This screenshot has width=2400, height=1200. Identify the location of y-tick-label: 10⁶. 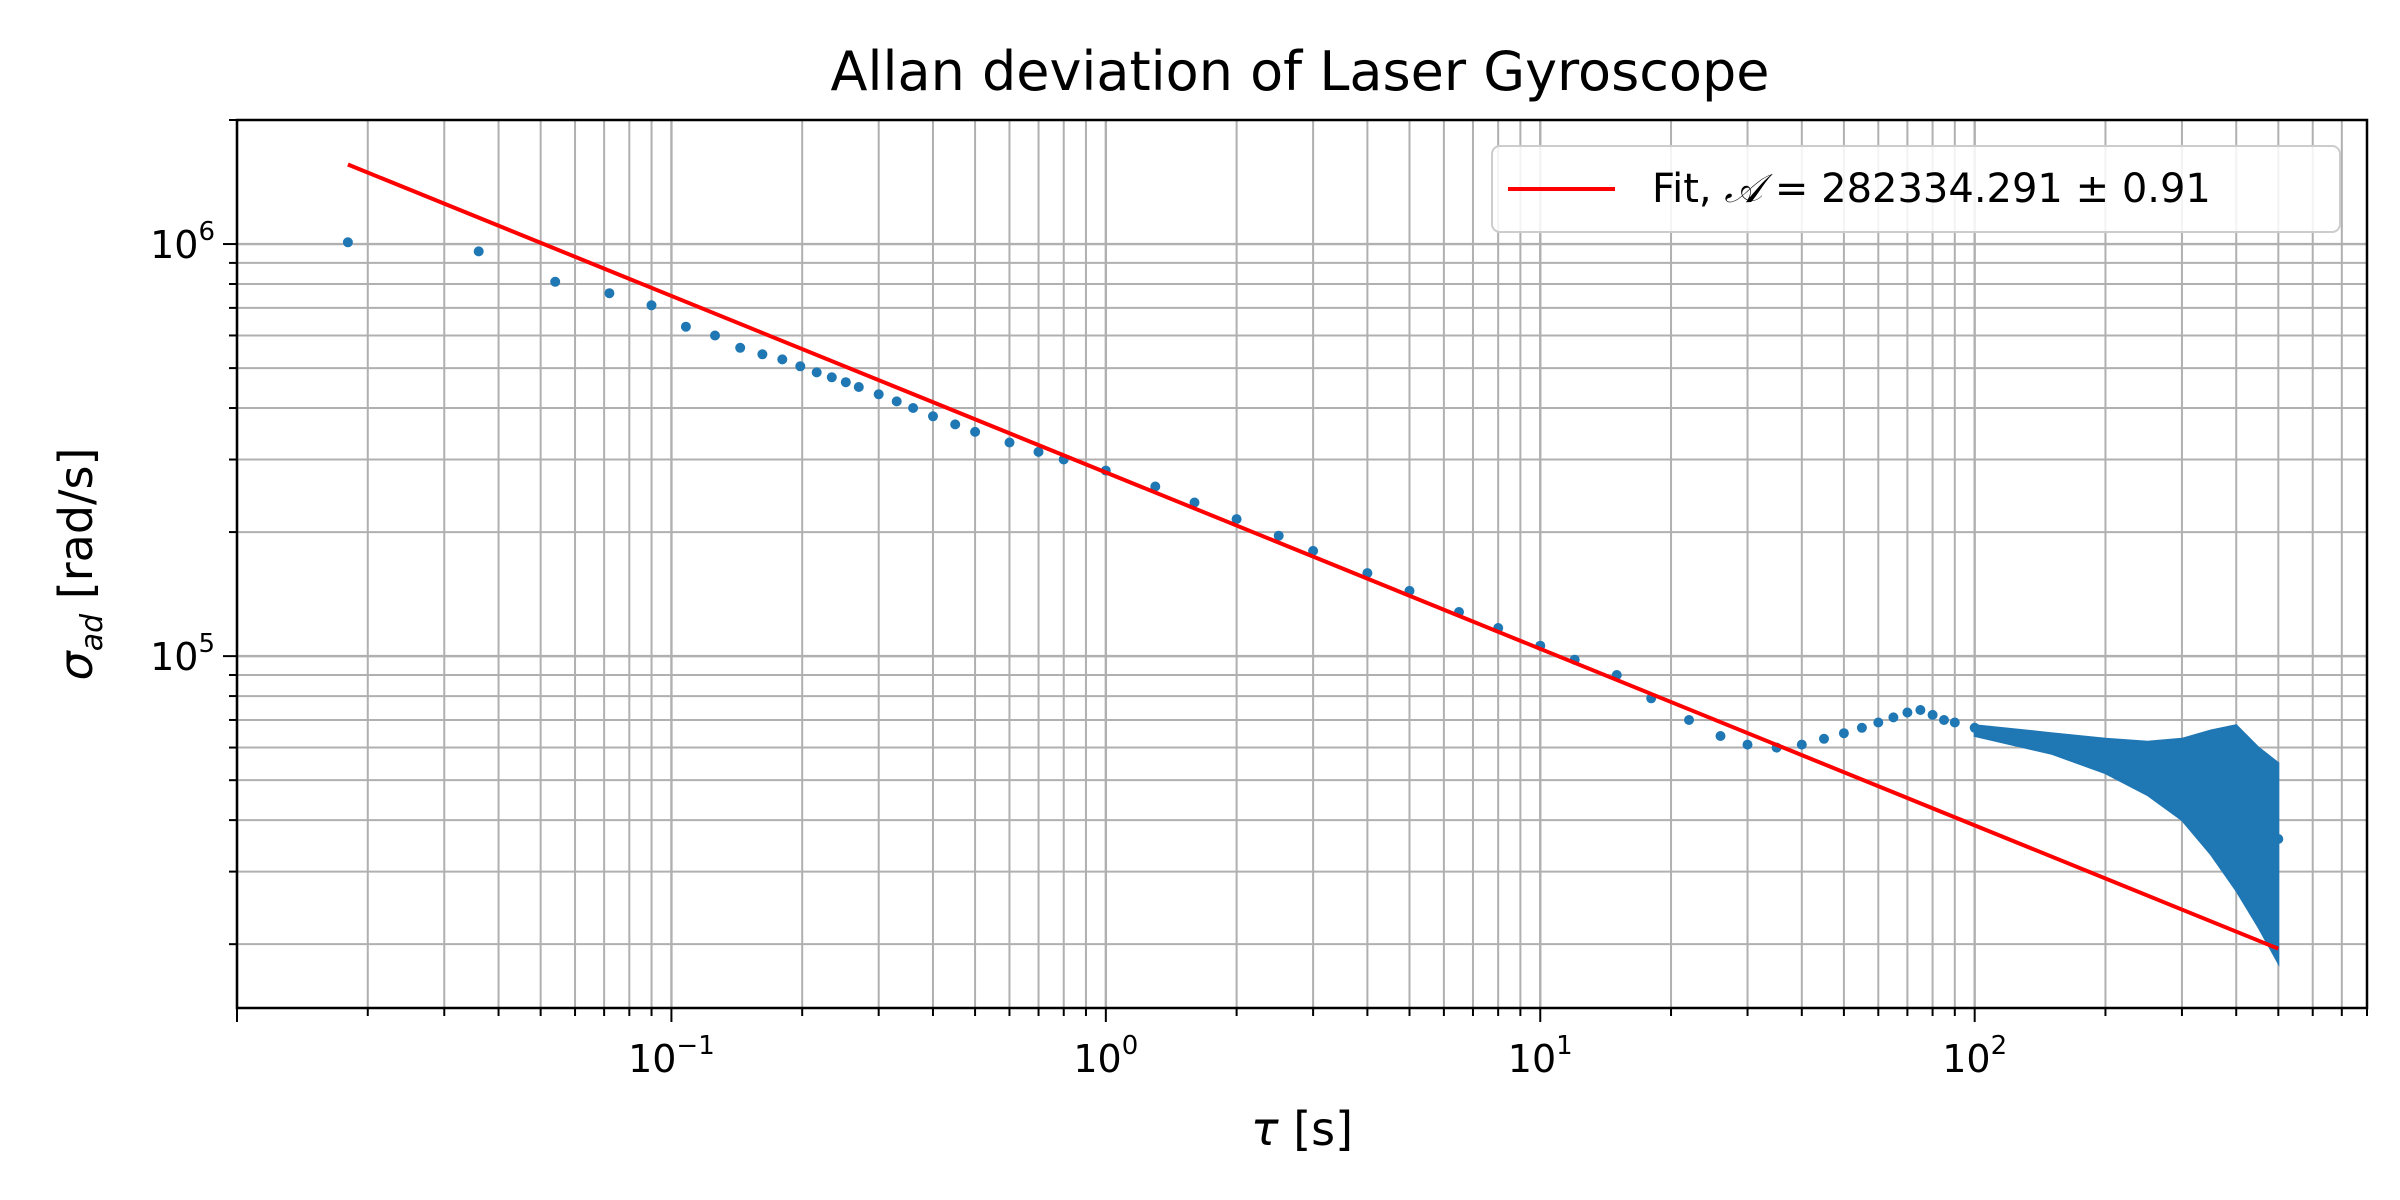
(182, 242).